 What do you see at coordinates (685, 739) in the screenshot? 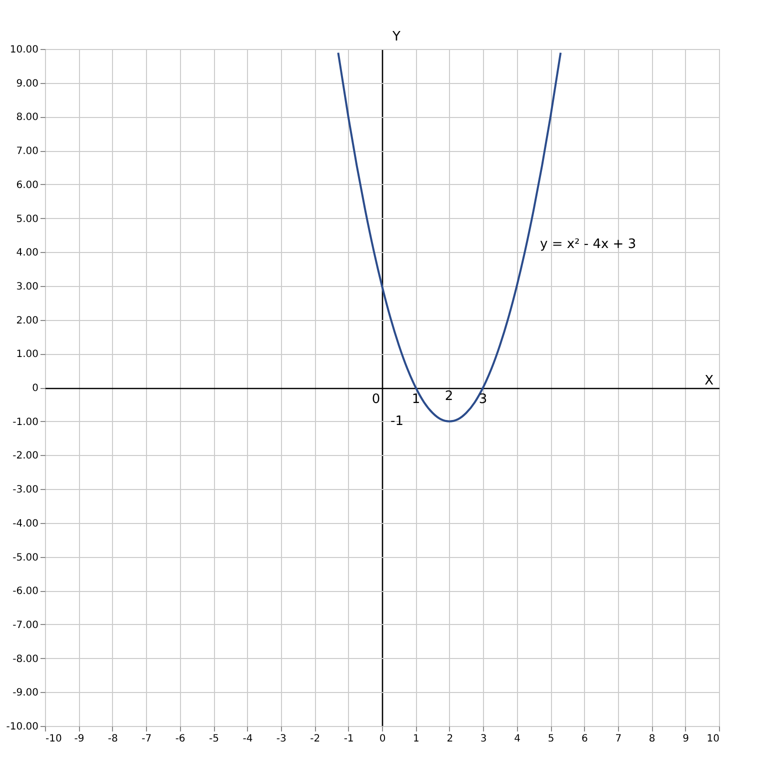
I see `x-tick-label: 9` at bounding box center [685, 739].